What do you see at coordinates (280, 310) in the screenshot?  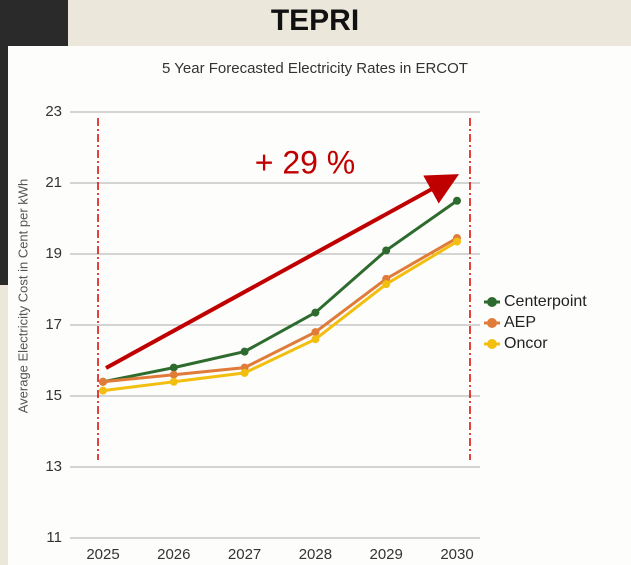 I see `series-line` at bounding box center [280, 310].